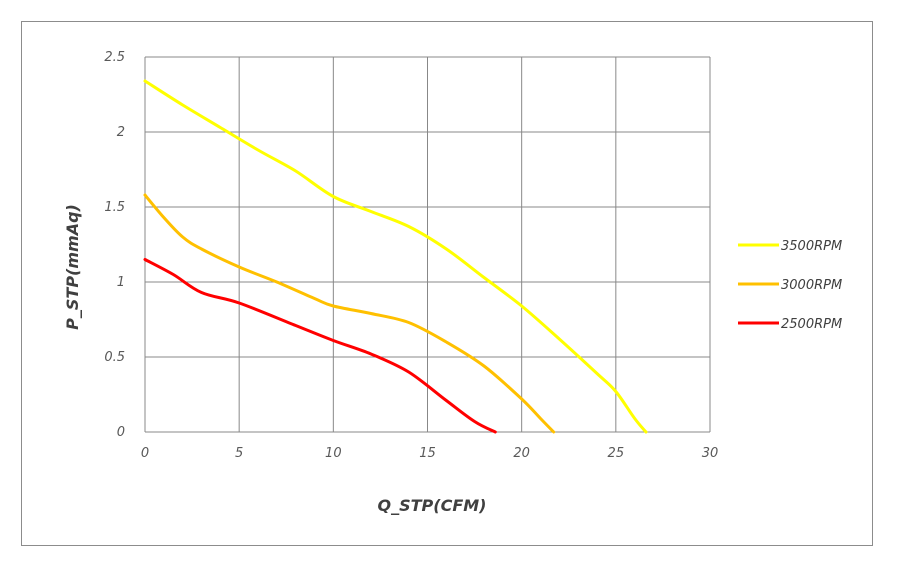  I want to click on y-axis-title: P_STP(mmAq), so click(72, 267).